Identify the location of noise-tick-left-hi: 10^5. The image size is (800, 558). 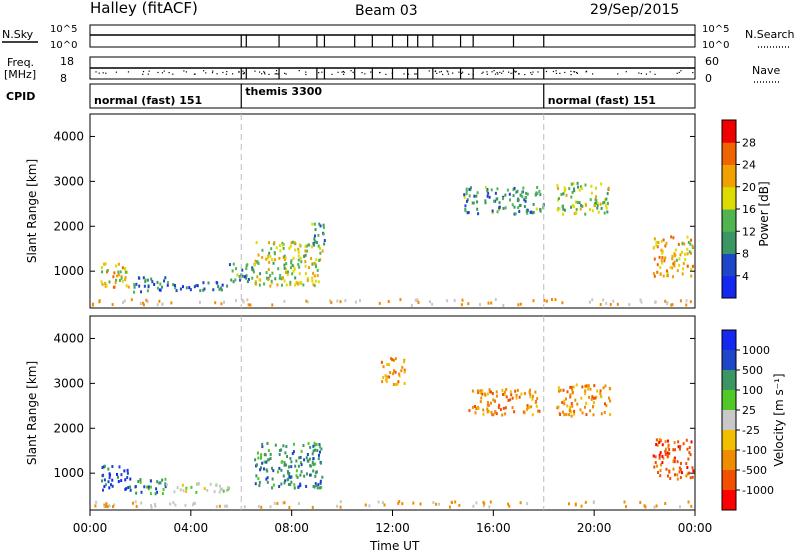
(63, 29).